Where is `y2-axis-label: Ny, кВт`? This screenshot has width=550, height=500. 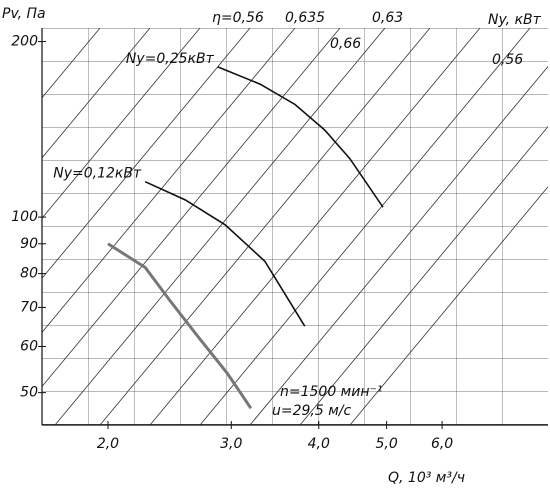
y2-axis-label: Ny, кВт is located at coordinates (515, 20).